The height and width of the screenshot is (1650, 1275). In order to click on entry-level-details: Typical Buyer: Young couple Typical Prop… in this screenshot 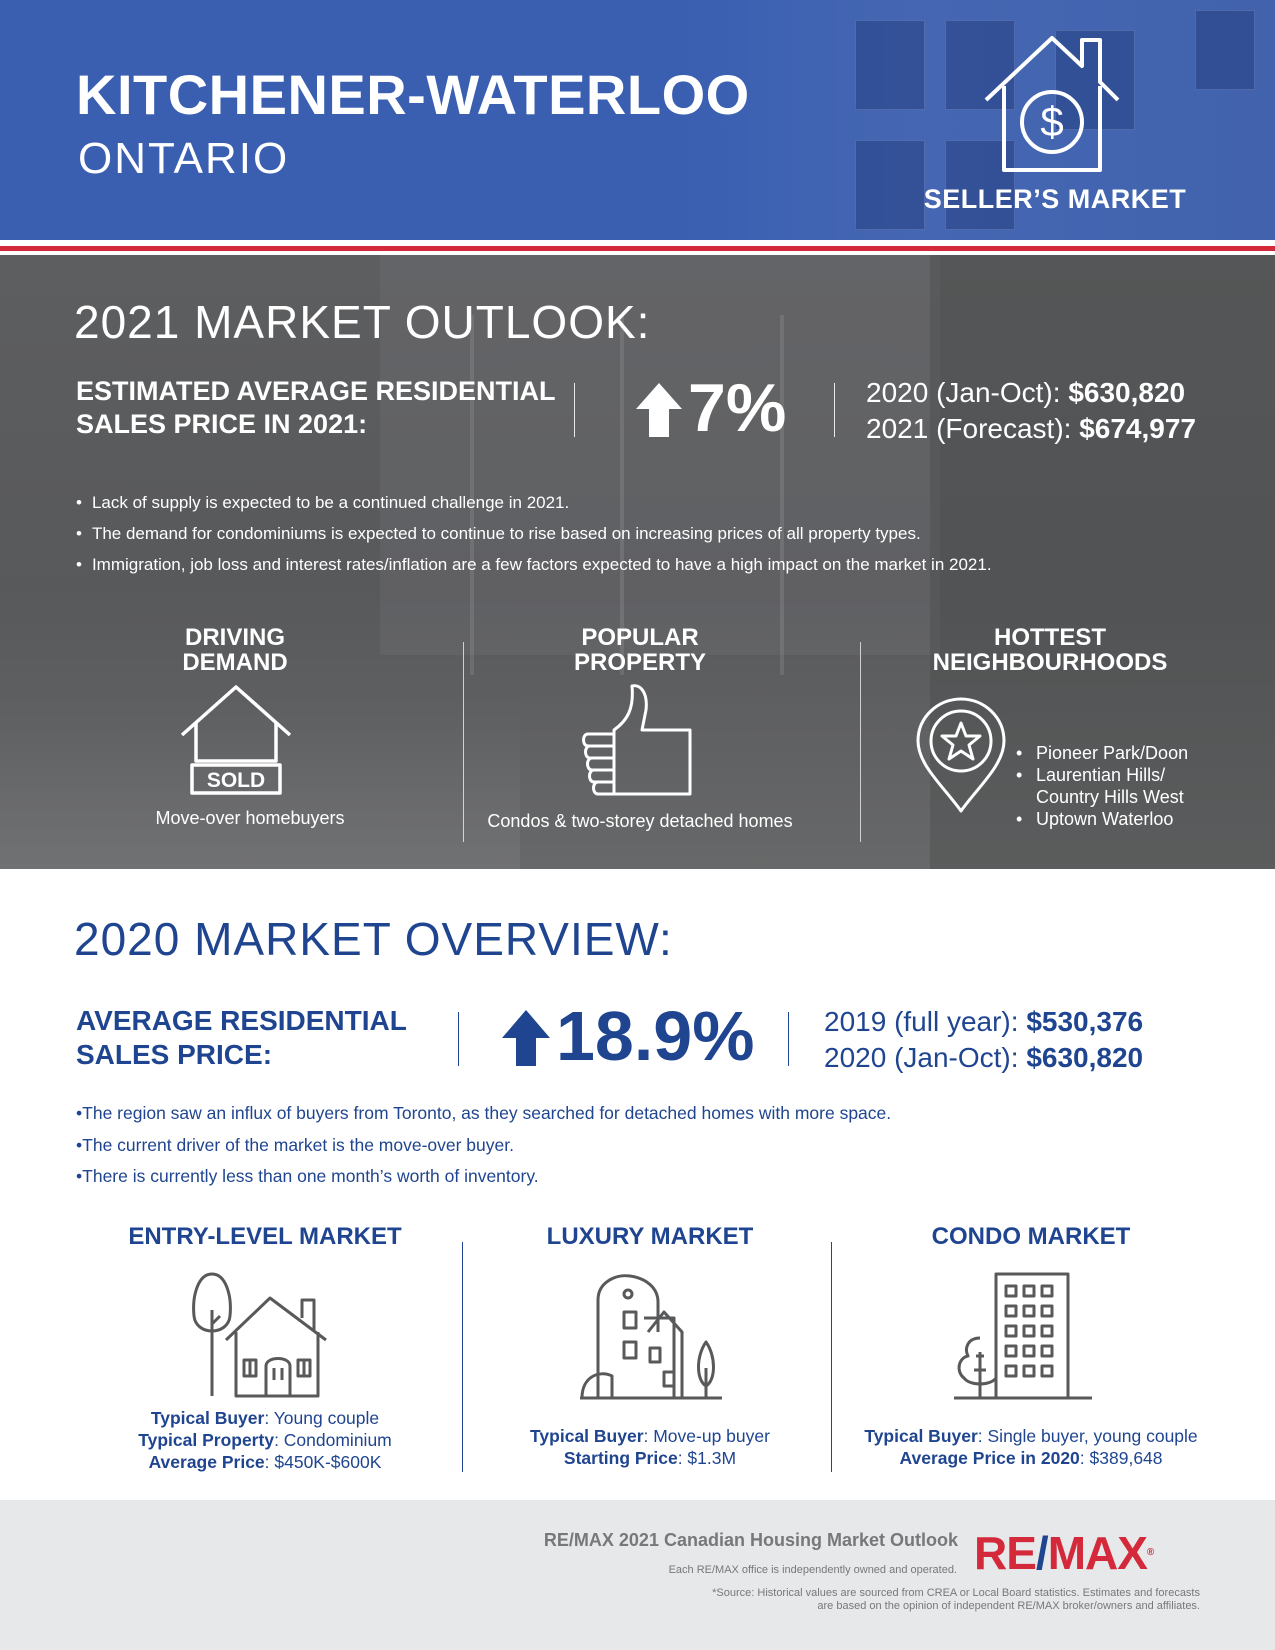, I will do `click(265, 1440)`.